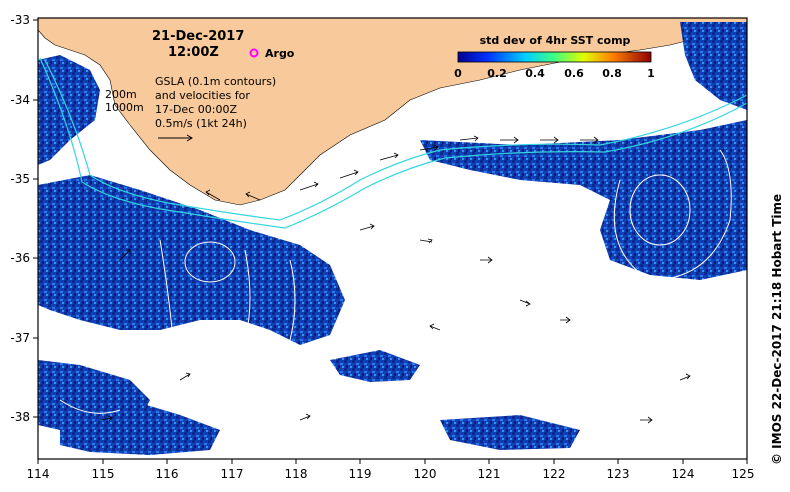 The image size is (790, 492). What do you see at coordinates (124, 107) in the screenshot?
I see `isobath-label-1000m: 1000m` at bounding box center [124, 107].